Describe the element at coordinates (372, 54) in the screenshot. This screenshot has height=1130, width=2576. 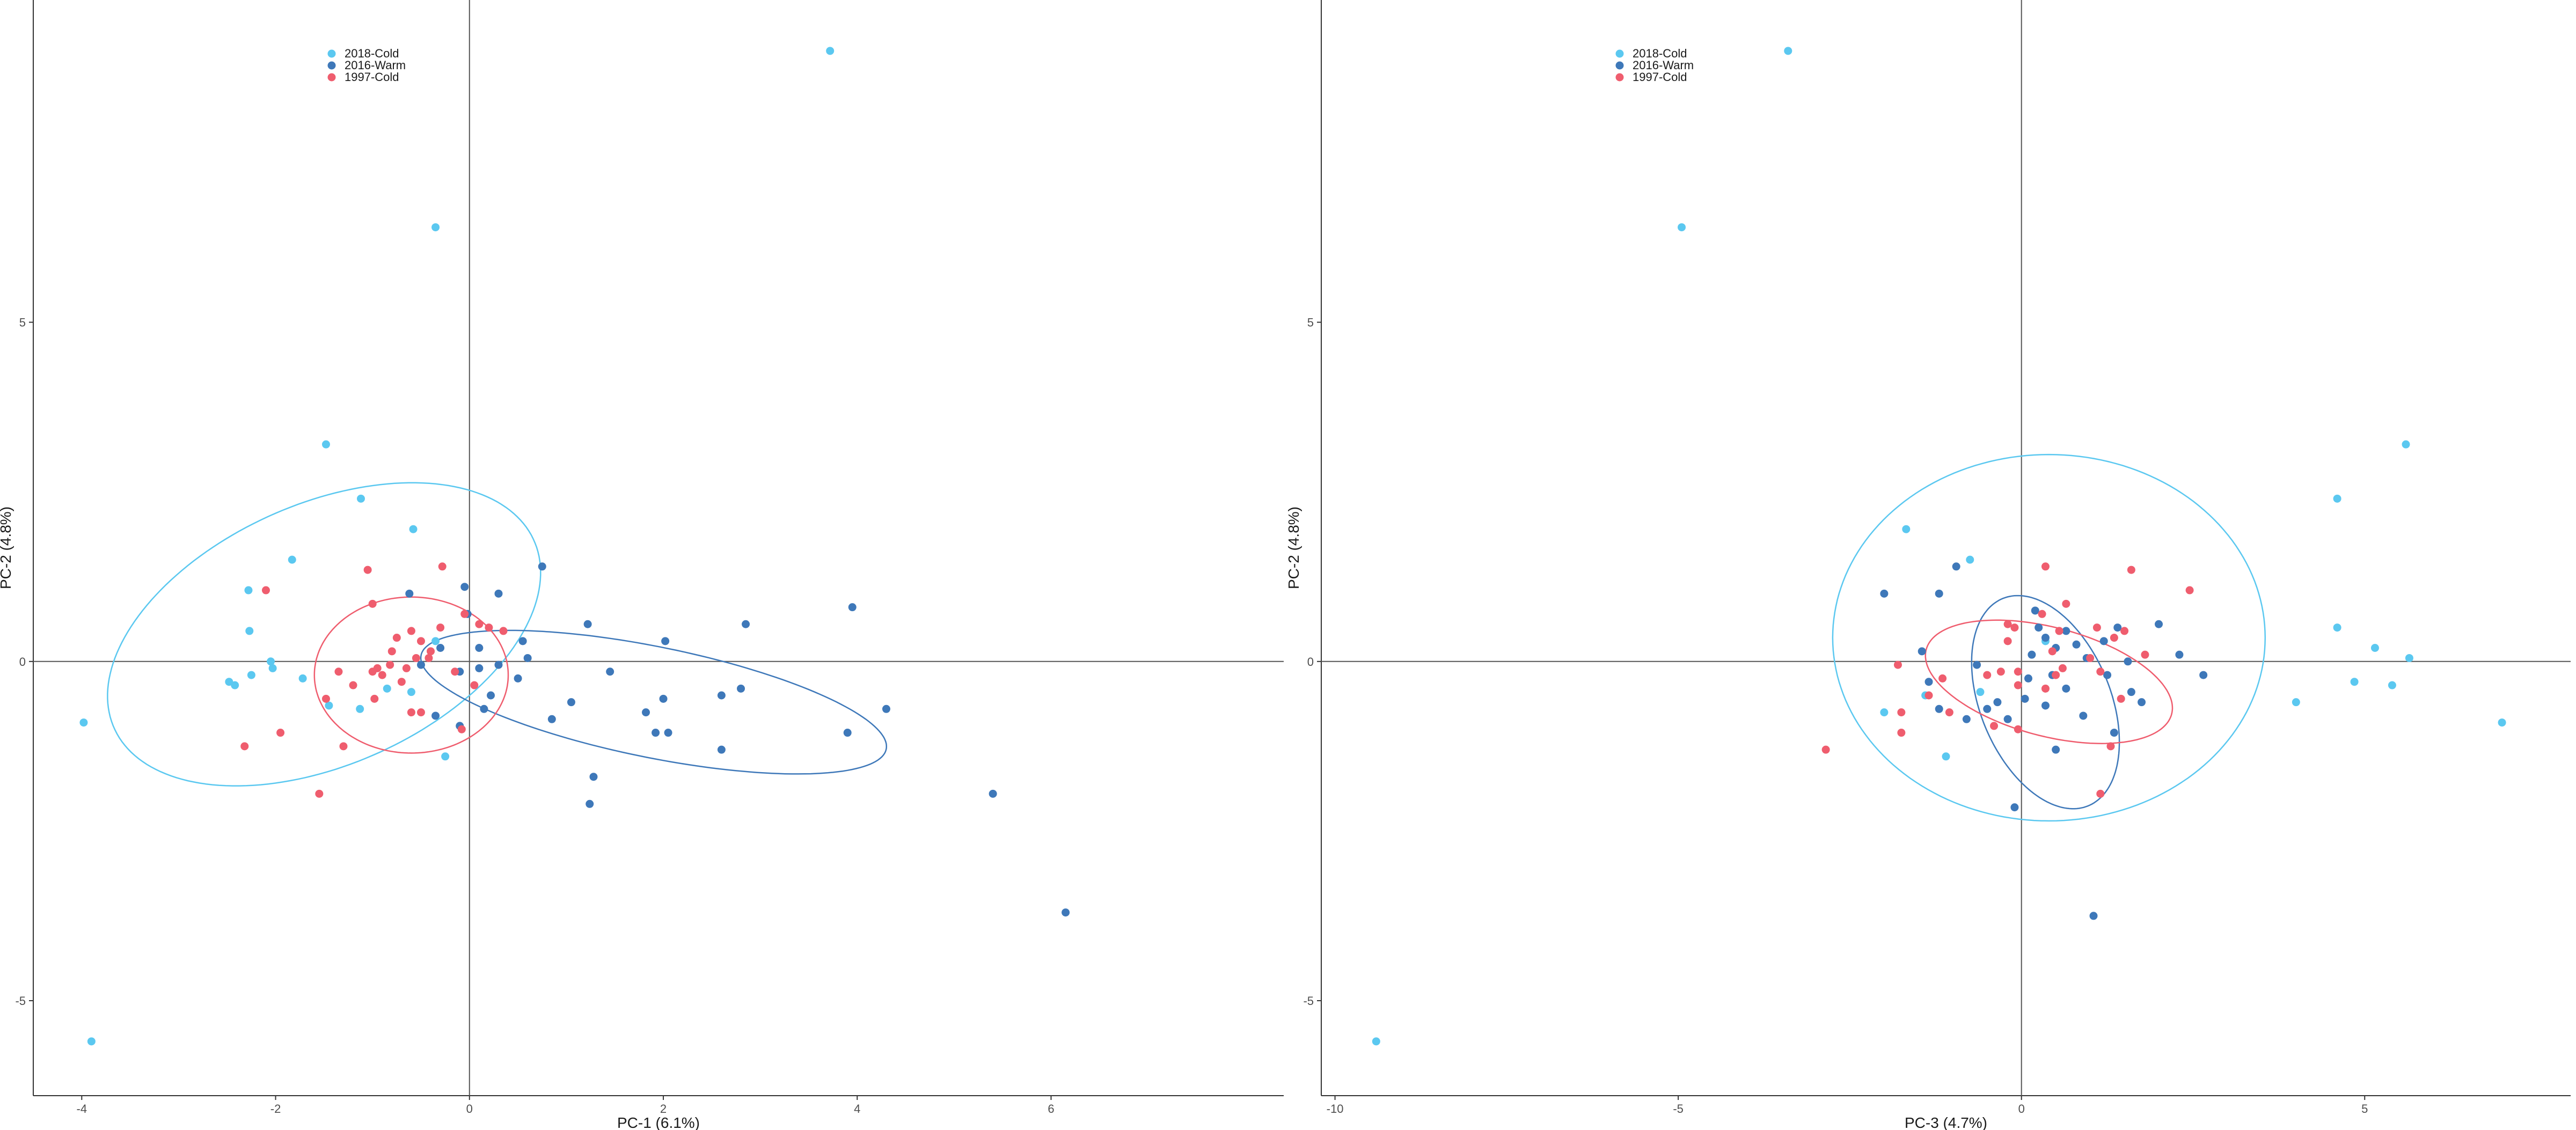
I see `legend-label: 2018-Cold` at that location.